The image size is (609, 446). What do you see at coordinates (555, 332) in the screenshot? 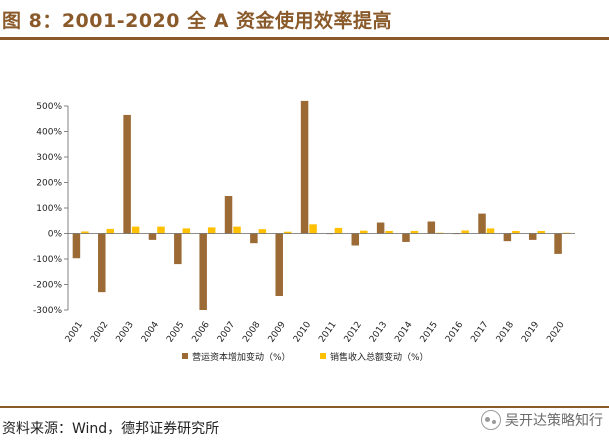
I see `x-tick-label: 2020` at bounding box center [555, 332].